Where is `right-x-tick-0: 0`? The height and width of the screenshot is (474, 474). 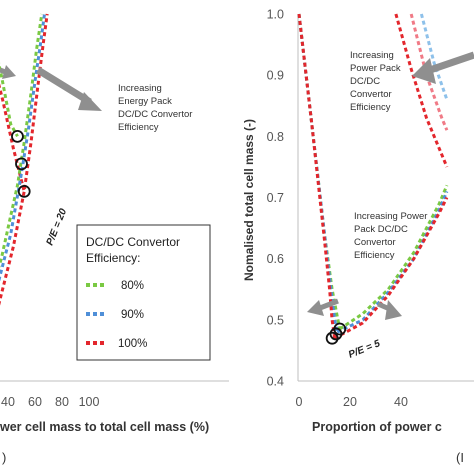 right-x-tick-0: 0 is located at coordinates (299, 402).